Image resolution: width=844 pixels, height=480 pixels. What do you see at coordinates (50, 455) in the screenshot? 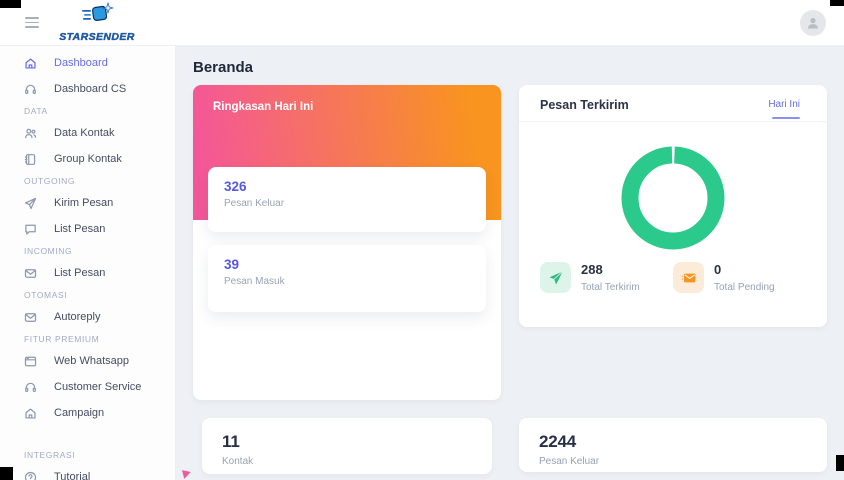
I see `sidebar-section-integrasi: INTEGRASI` at bounding box center [50, 455].